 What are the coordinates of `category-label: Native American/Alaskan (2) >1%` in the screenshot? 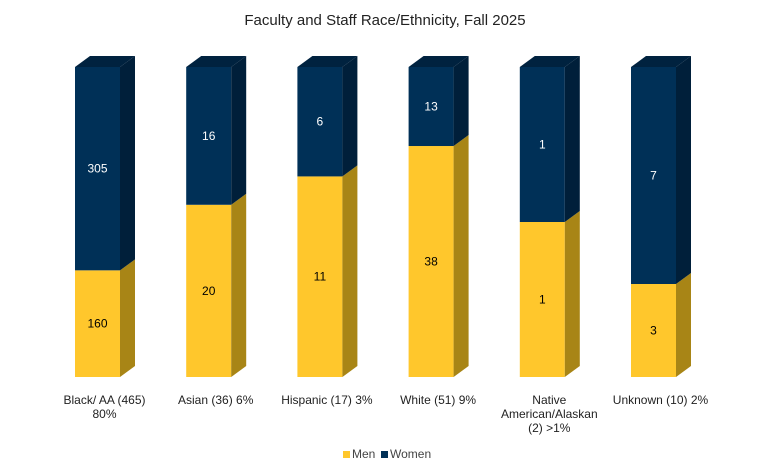 It's located at (549, 414).